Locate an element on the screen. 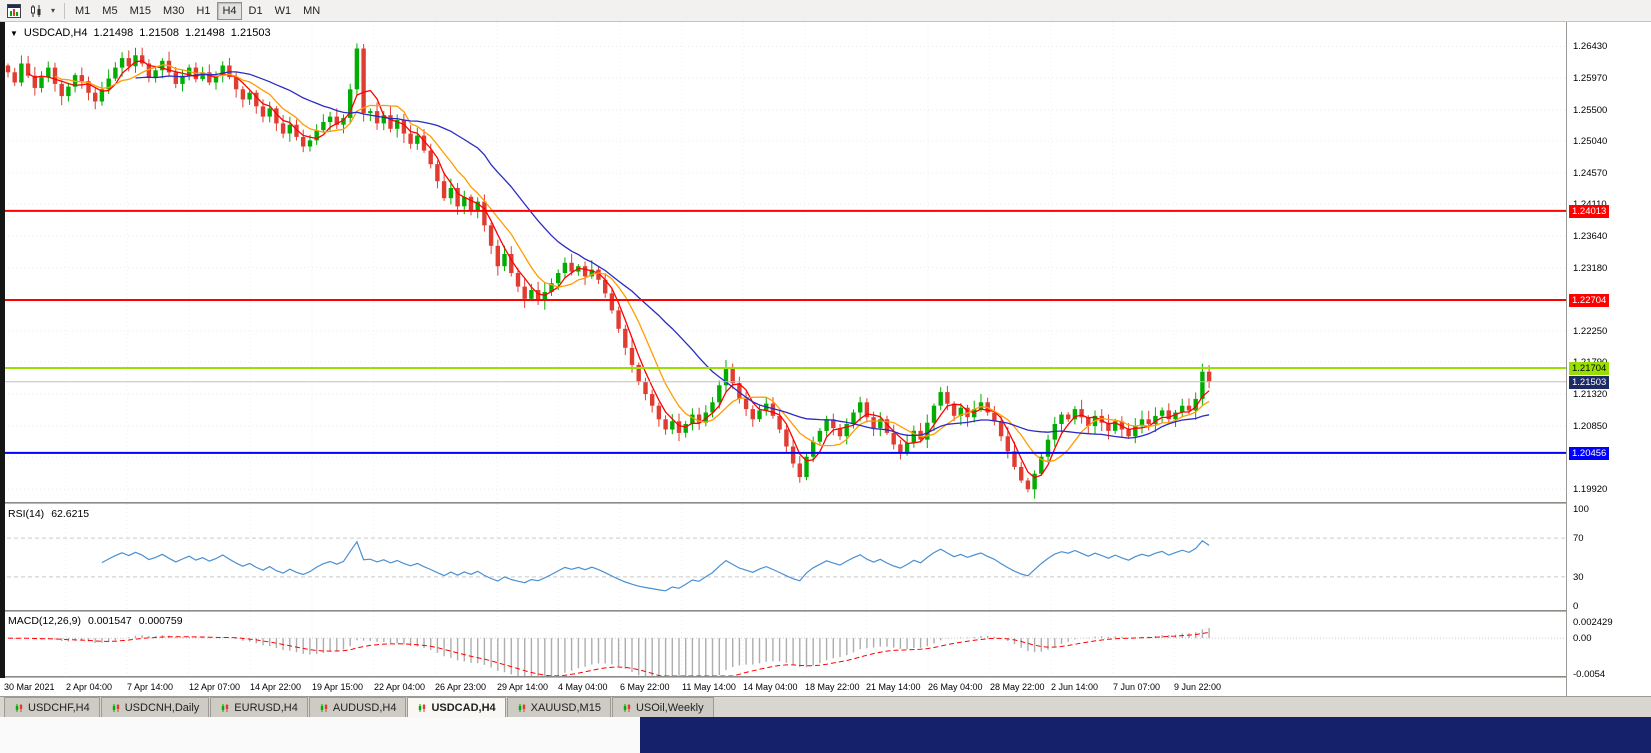 The image size is (1651, 753). tf-button-m15: M15 is located at coordinates (140, 11).